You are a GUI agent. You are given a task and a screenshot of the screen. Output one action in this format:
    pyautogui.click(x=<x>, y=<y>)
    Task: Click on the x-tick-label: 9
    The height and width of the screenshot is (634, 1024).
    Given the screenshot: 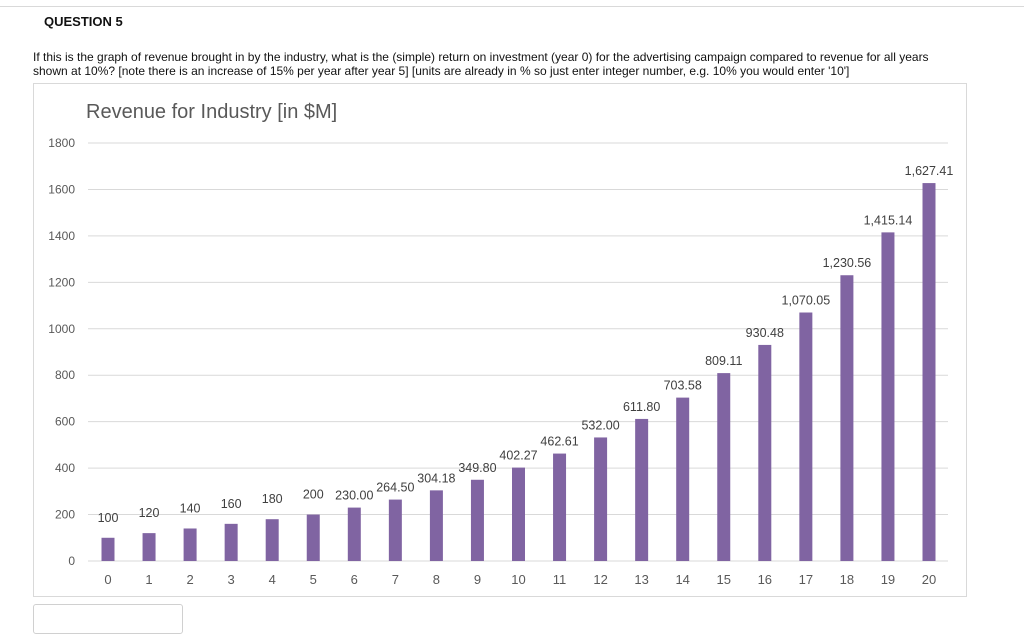 What is the action you would take?
    pyautogui.click(x=477, y=579)
    